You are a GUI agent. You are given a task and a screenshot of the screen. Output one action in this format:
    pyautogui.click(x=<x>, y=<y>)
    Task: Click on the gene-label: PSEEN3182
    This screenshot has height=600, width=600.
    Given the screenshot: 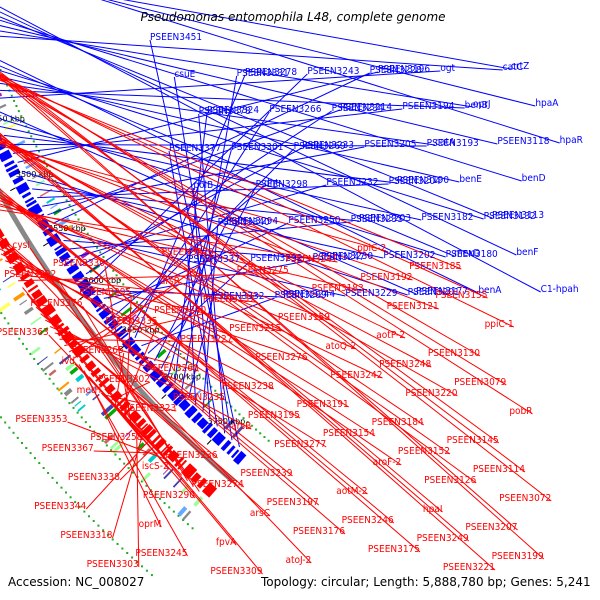 What is the action you would take?
    pyautogui.click(x=447, y=217)
    